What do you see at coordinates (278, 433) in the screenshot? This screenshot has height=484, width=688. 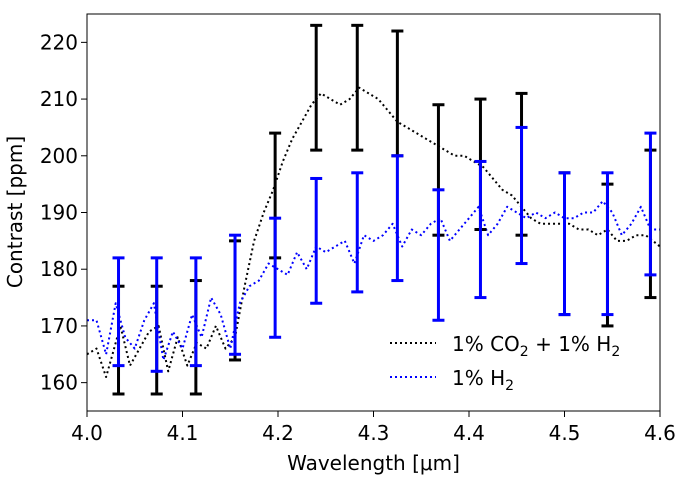 I see `x-tick-label: 4.2` at bounding box center [278, 433].